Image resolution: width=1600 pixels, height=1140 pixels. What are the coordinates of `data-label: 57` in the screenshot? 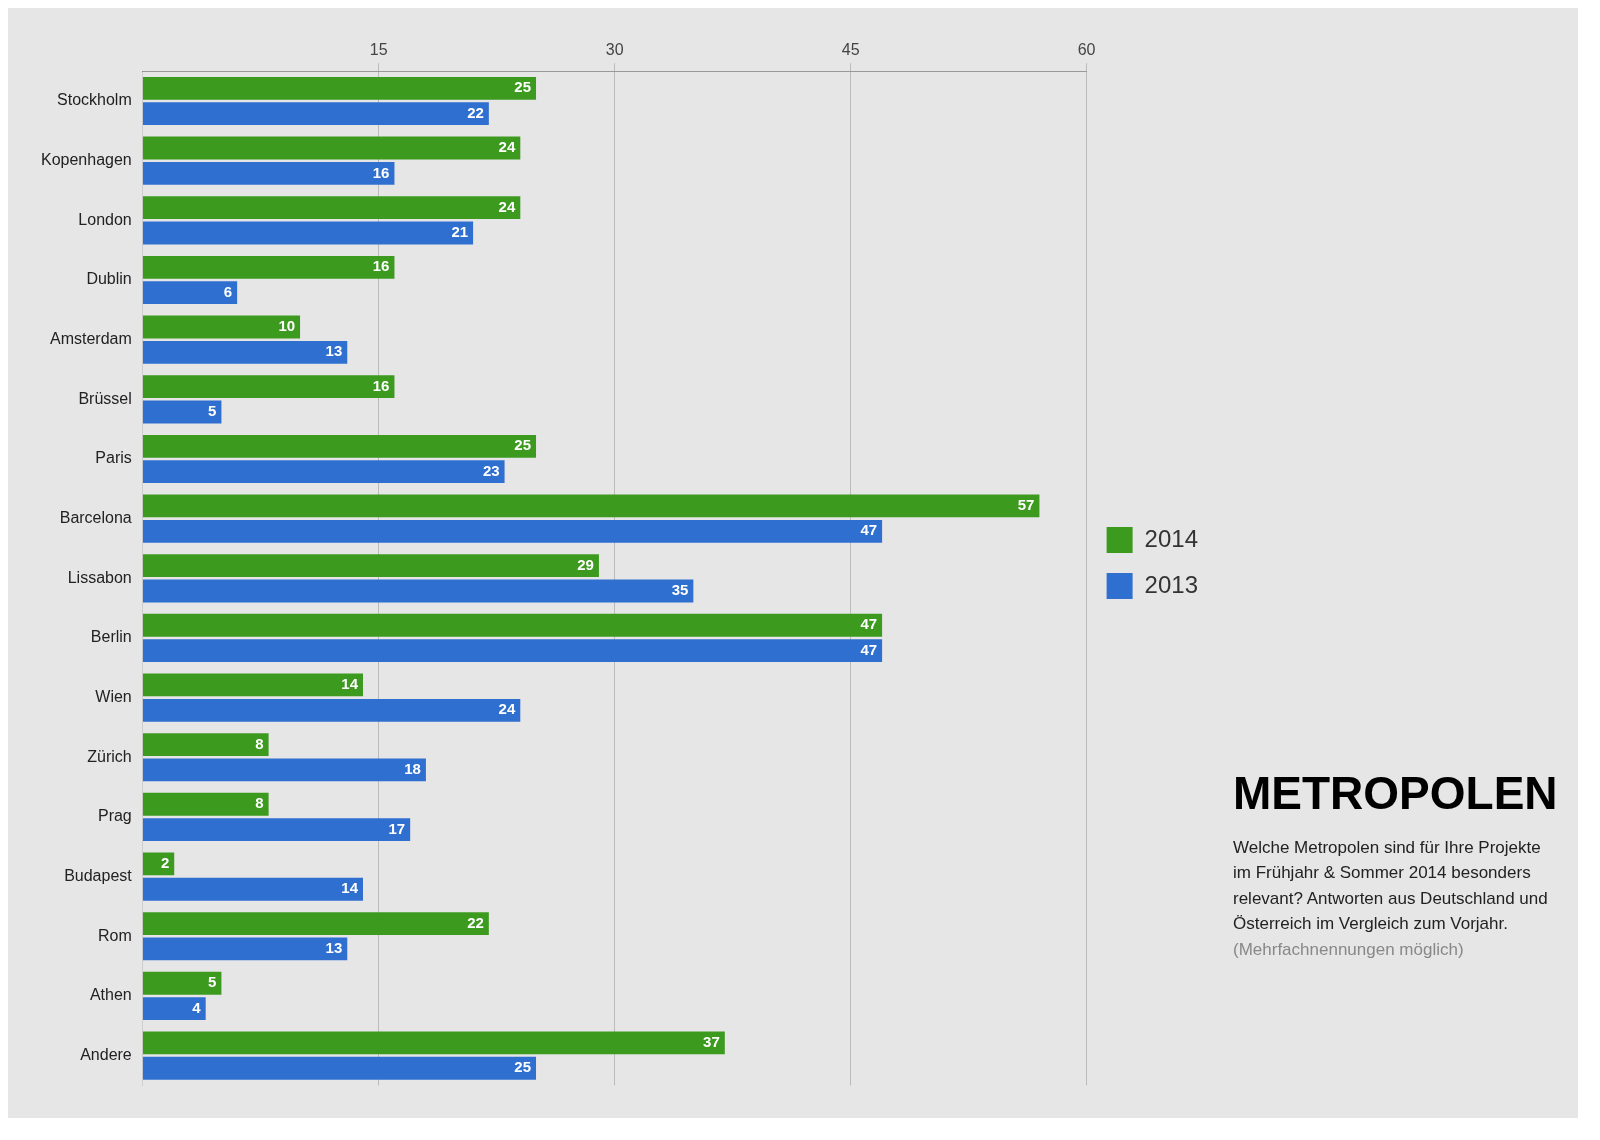 It's located at (1026, 505).